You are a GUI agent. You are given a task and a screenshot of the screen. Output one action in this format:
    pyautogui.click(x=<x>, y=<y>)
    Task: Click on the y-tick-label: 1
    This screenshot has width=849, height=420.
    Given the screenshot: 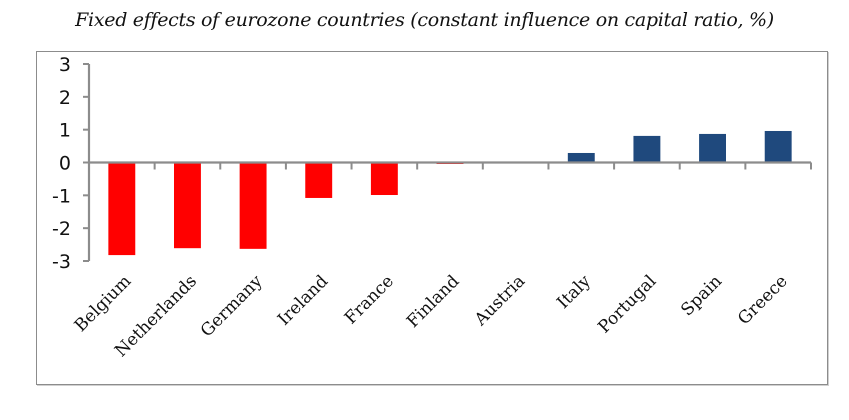 What is the action you would take?
    pyautogui.click(x=65, y=131)
    